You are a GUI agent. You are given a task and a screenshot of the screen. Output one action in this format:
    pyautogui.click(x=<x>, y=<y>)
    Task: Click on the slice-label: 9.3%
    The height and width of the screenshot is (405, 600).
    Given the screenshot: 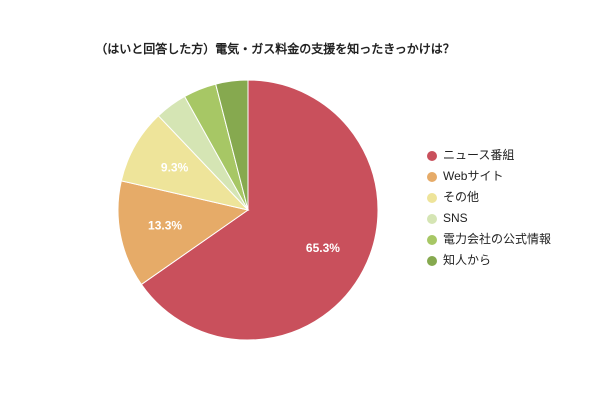 What is the action you would take?
    pyautogui.click(x=175, y=167)
    